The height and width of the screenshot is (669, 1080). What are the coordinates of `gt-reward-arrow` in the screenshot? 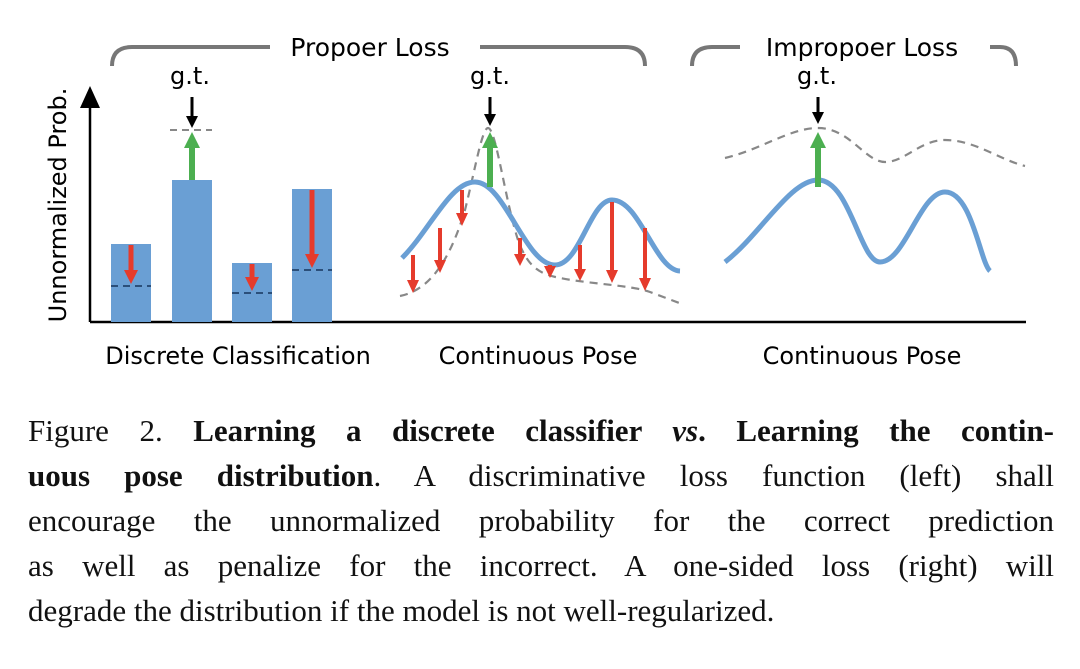 It's located at (490, 159).